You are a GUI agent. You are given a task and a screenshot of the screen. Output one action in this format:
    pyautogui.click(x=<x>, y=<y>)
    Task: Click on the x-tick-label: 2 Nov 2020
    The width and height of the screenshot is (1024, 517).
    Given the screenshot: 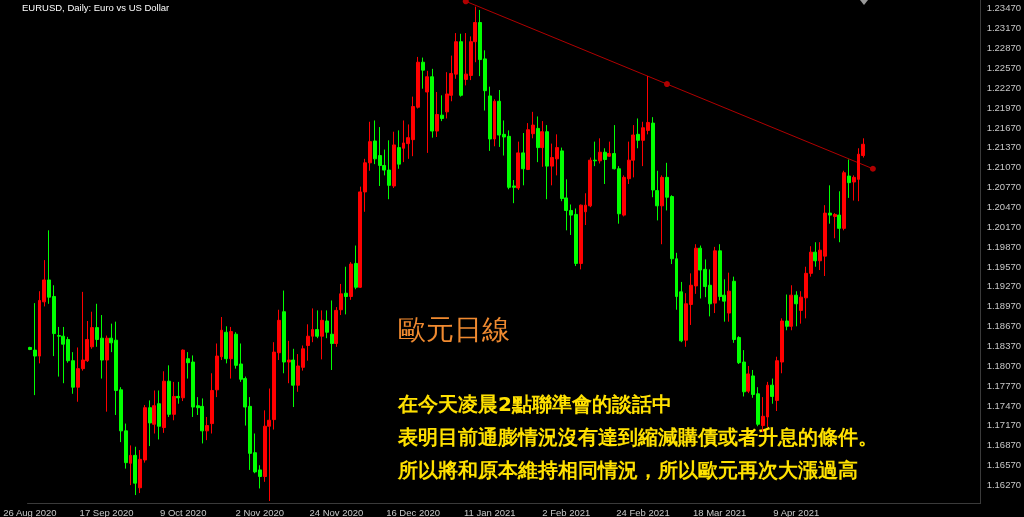 What is the action you would take?
    pyautogui.click(x=260, y=511)
    